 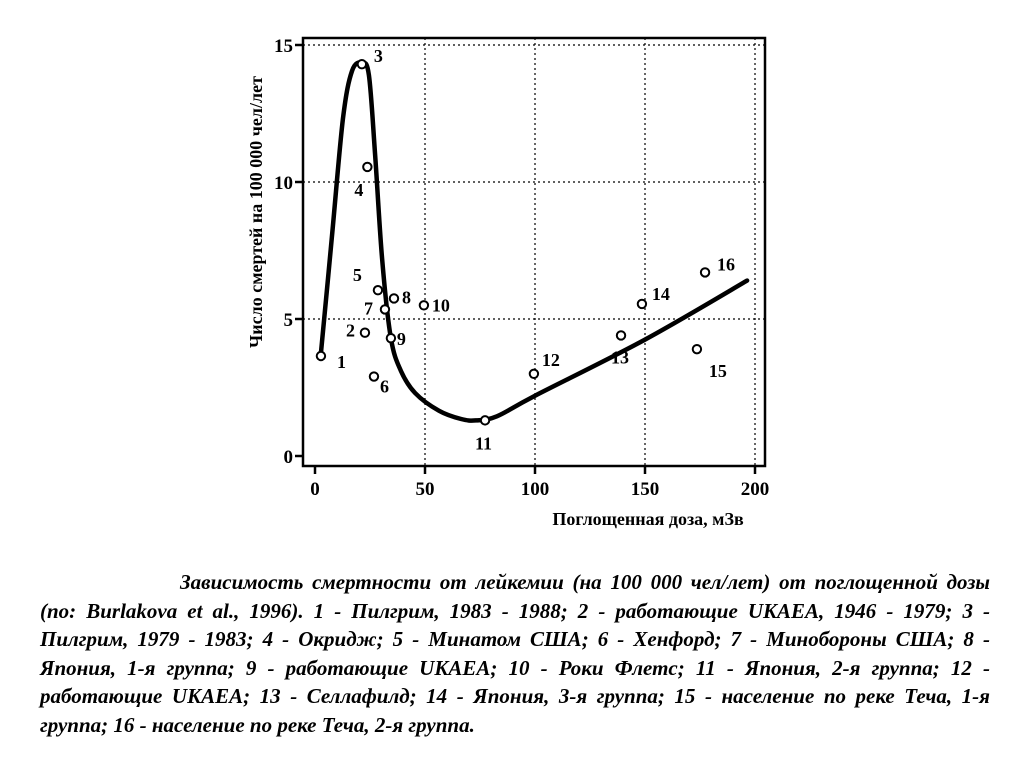 What do you see at coordinates (289, 320) in the screenshot?
I see `y-tick-label: 5` at bounding box center [289, 320].